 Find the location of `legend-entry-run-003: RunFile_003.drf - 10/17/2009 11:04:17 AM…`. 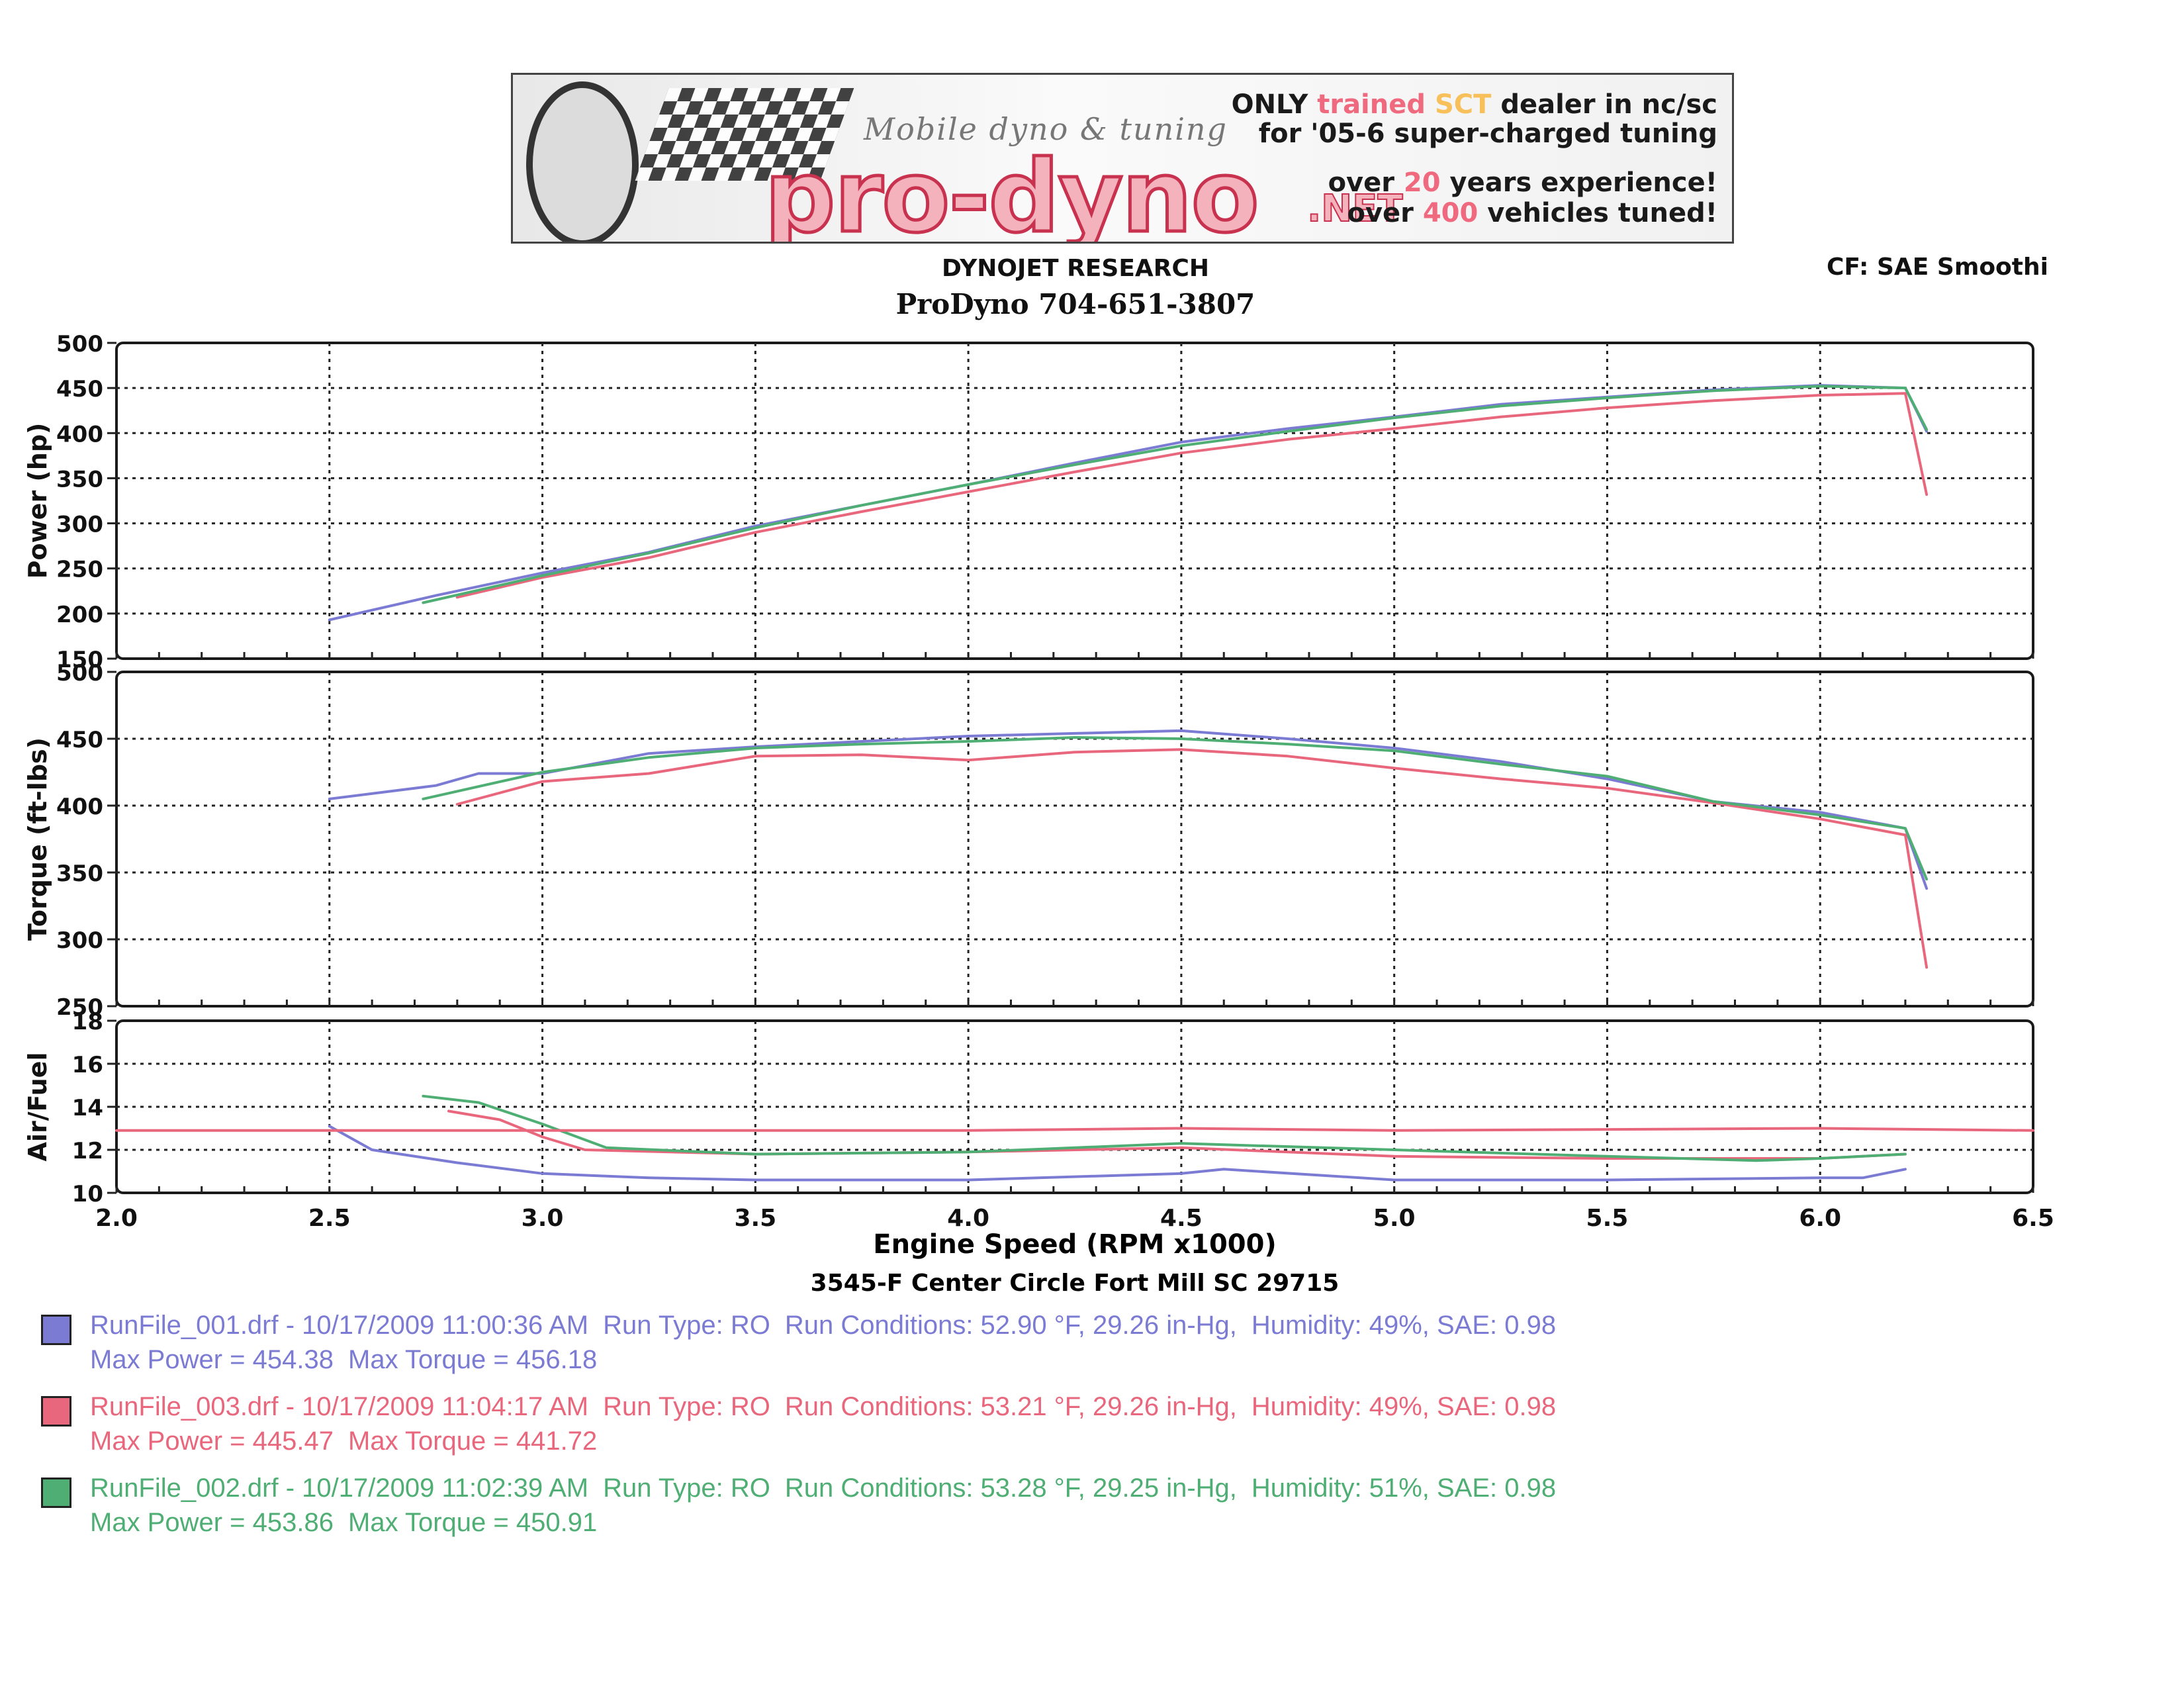

legend-entry-run-003: RunFile_003.drf - 10/17/2009 11:04:17 AM… is located at coordinates (901, 1432).